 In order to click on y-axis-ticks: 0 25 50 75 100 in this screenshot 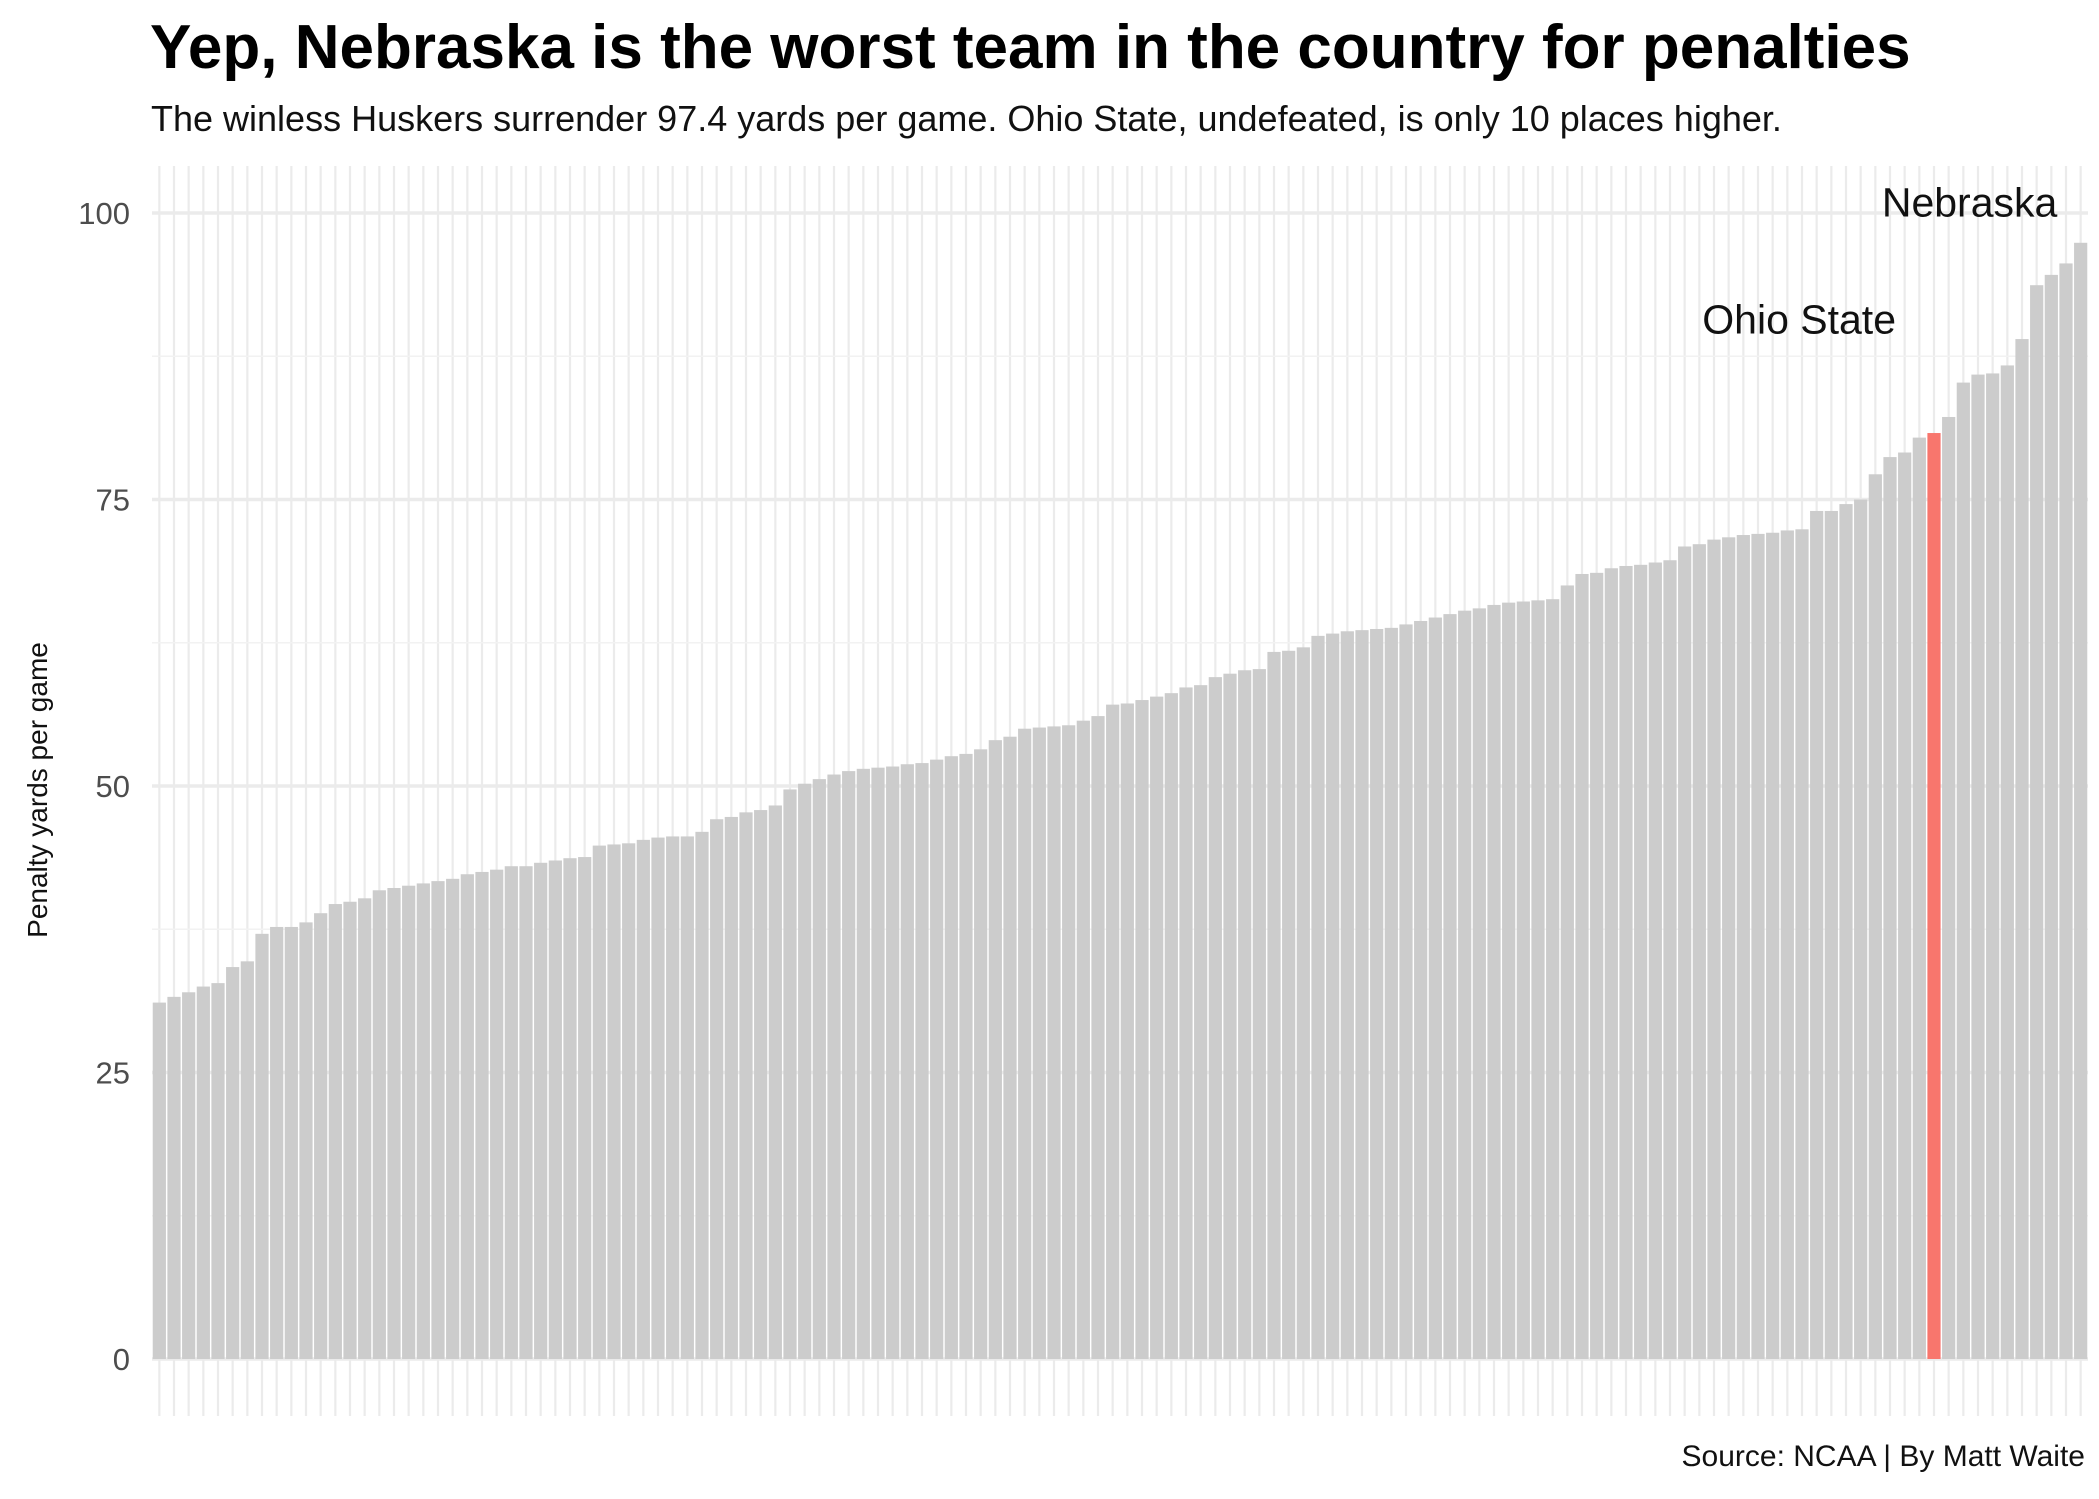, I will do `click(104, 786)`.